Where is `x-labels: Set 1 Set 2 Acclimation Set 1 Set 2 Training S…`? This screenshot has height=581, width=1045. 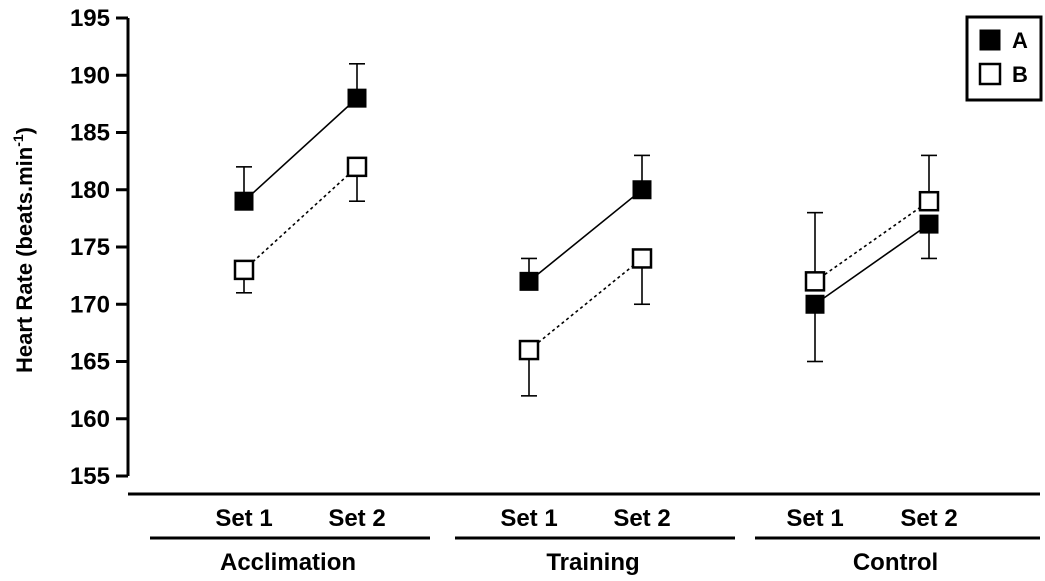
x-labels: Set 1 Set 2 Acclimation Set 1 Set 2 Training S… is located at coordinates (595, 540).